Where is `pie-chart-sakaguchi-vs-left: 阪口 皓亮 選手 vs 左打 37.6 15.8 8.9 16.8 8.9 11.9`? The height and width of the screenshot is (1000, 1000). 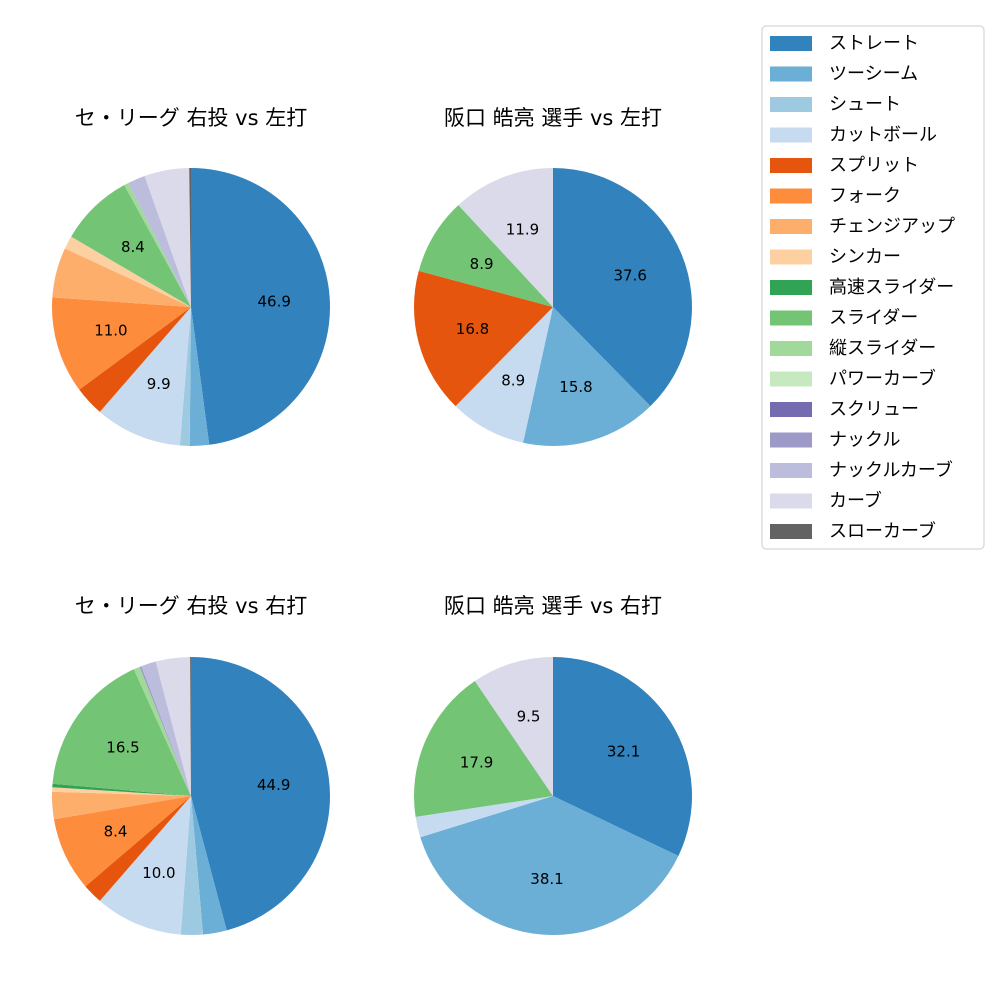
pie-chart-sakaguchi-vs-left: 阪口 皓亮 選手 vs 左打 37.6 15.8 8.9 16.8 8.9 11.9 is located at coordinates (552, 276).